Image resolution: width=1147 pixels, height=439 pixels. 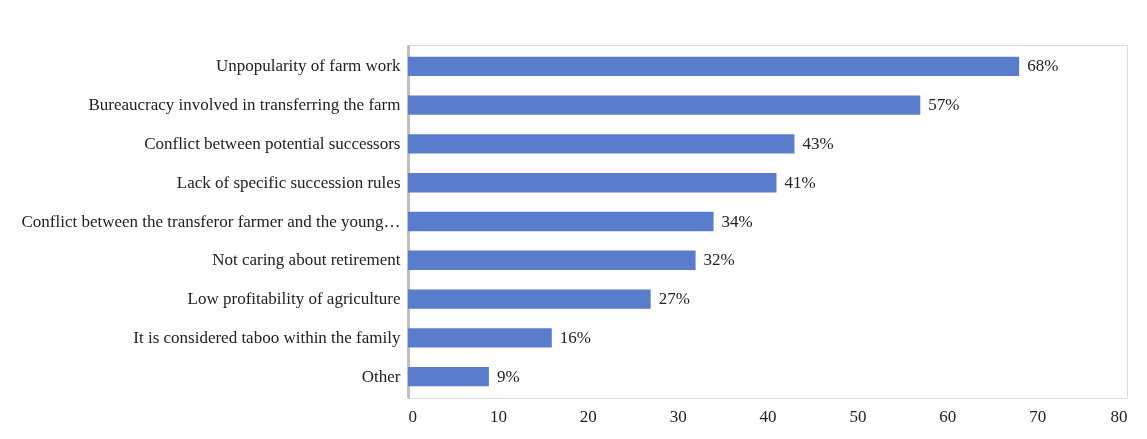 What do you see at coordinates (288, 182) in the screenshot?
I see `y-tick-label: Lack of specific succession rules` at bounding box center [288, 182].